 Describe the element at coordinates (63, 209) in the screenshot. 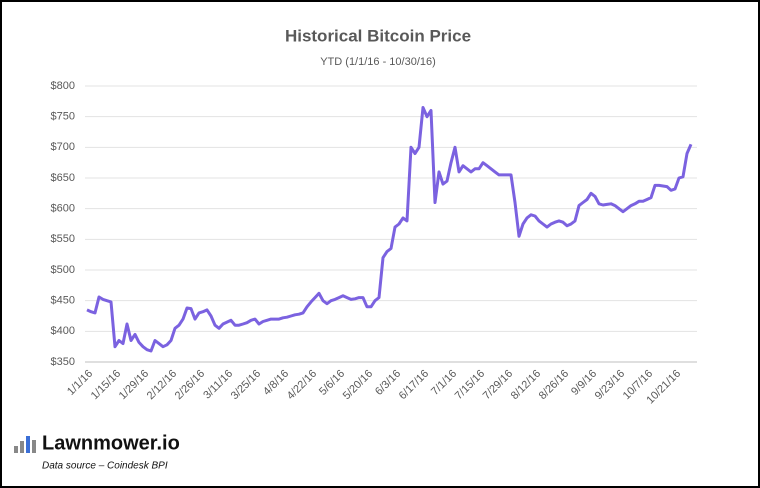

I see `y-tick-label: $600` at that location.